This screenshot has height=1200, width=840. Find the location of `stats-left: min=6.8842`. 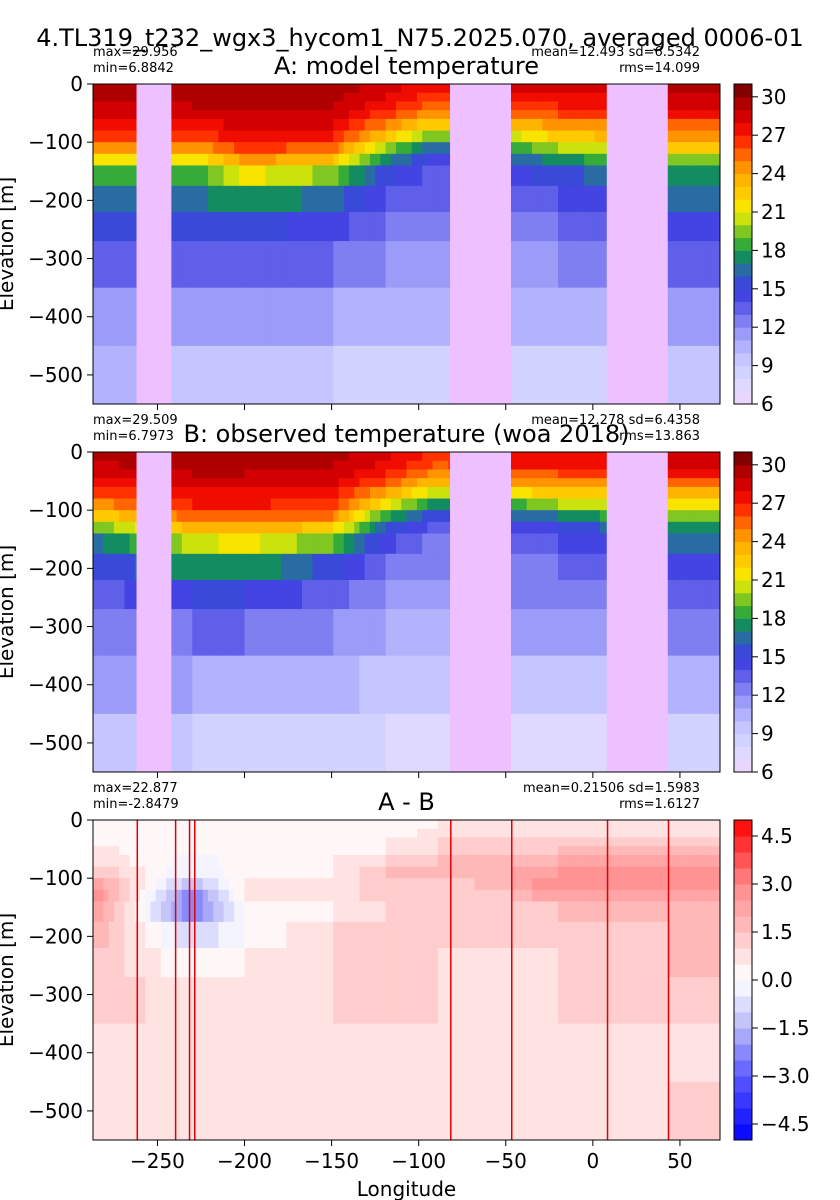

stats-left: min=6.8842 is located at coordinates (133, 68).